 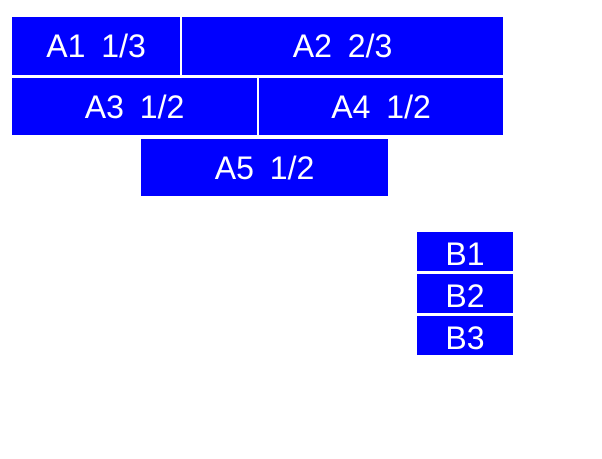 I want to click on block-a5: A5 1/2, so click(x=264, y=167).